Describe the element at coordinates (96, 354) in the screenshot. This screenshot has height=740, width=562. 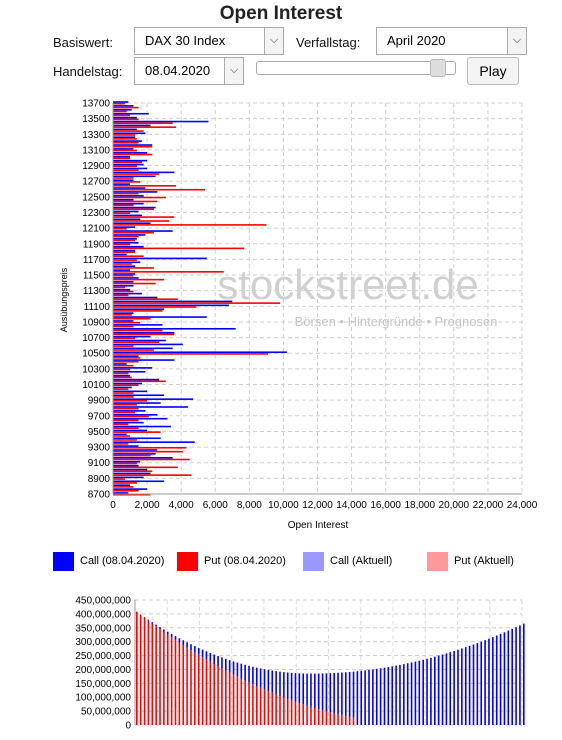
I see `y-tick-label: 10500` at that location.